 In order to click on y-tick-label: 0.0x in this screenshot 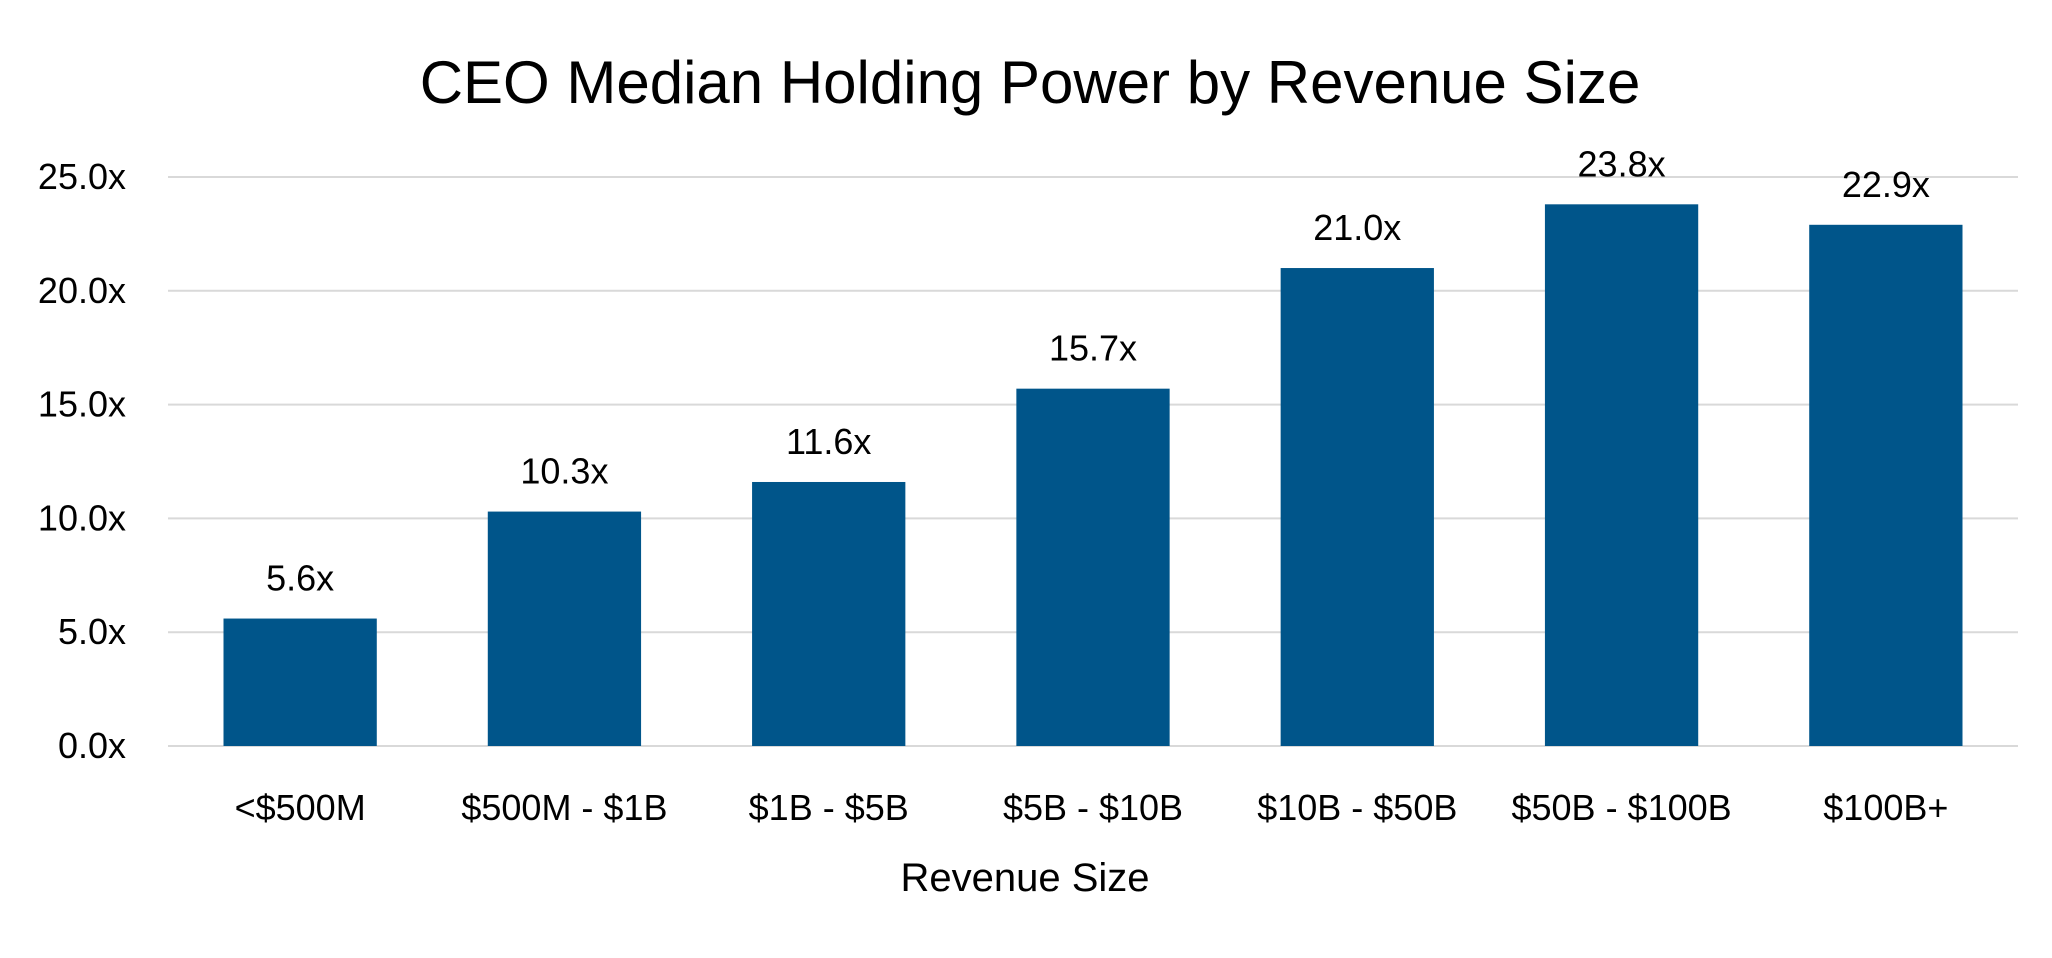, I will do `click(92, 745)`.